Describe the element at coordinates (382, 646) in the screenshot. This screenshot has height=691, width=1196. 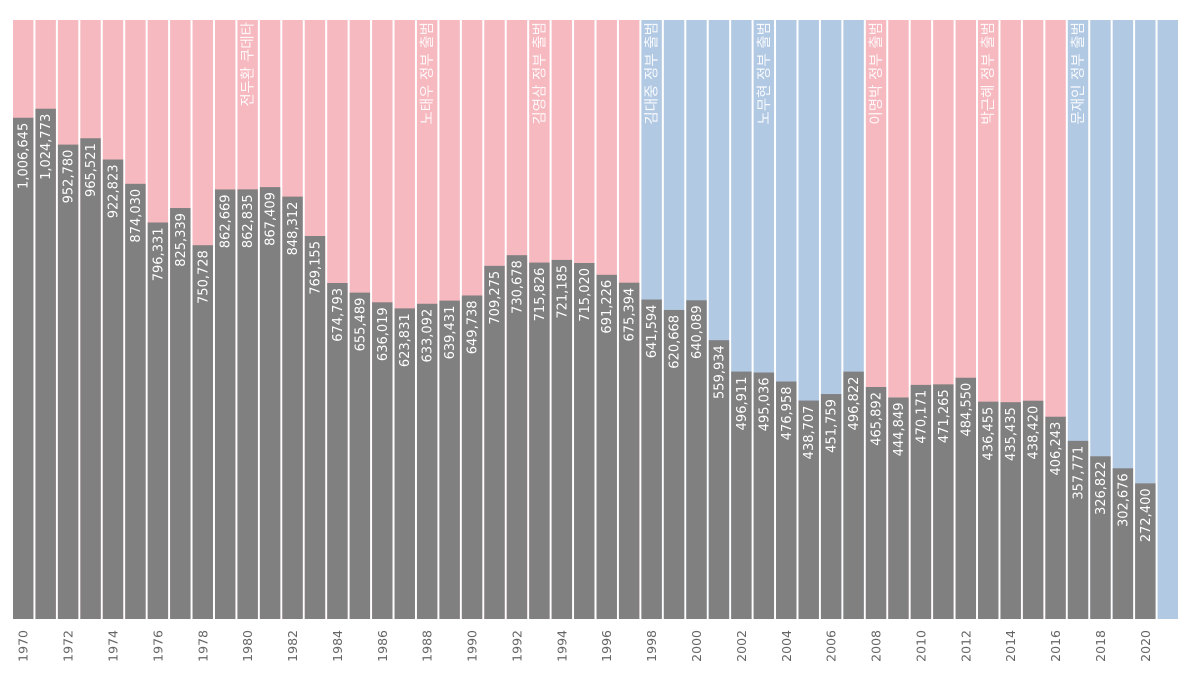
I see `x-tick-1986: 1986` at that location.